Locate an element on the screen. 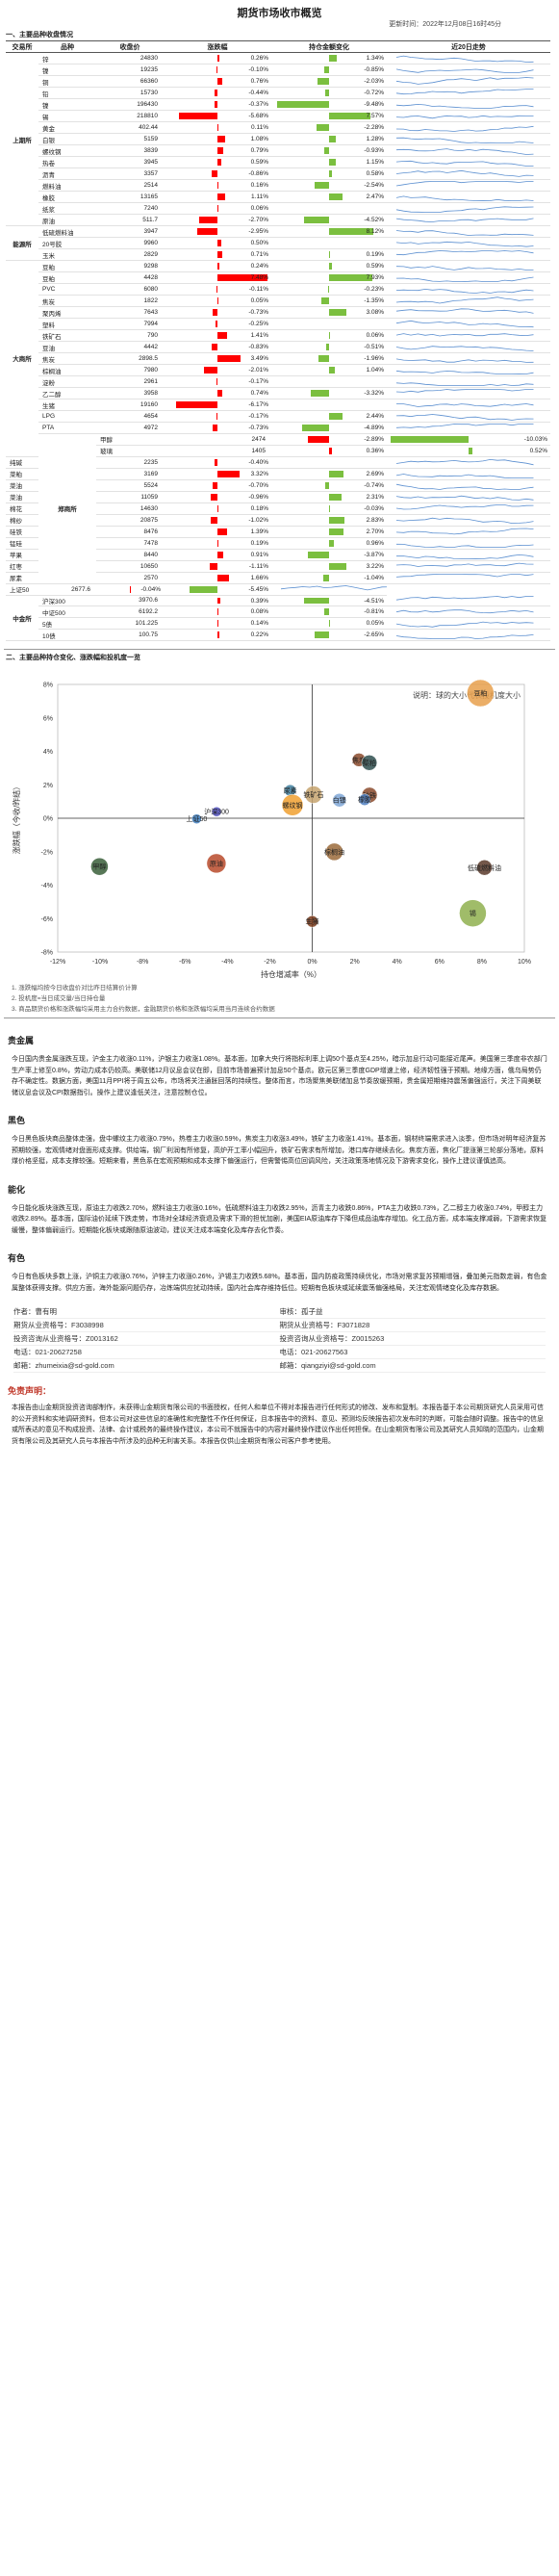  change-value: 0.91% is located at coordinates (259, 554).